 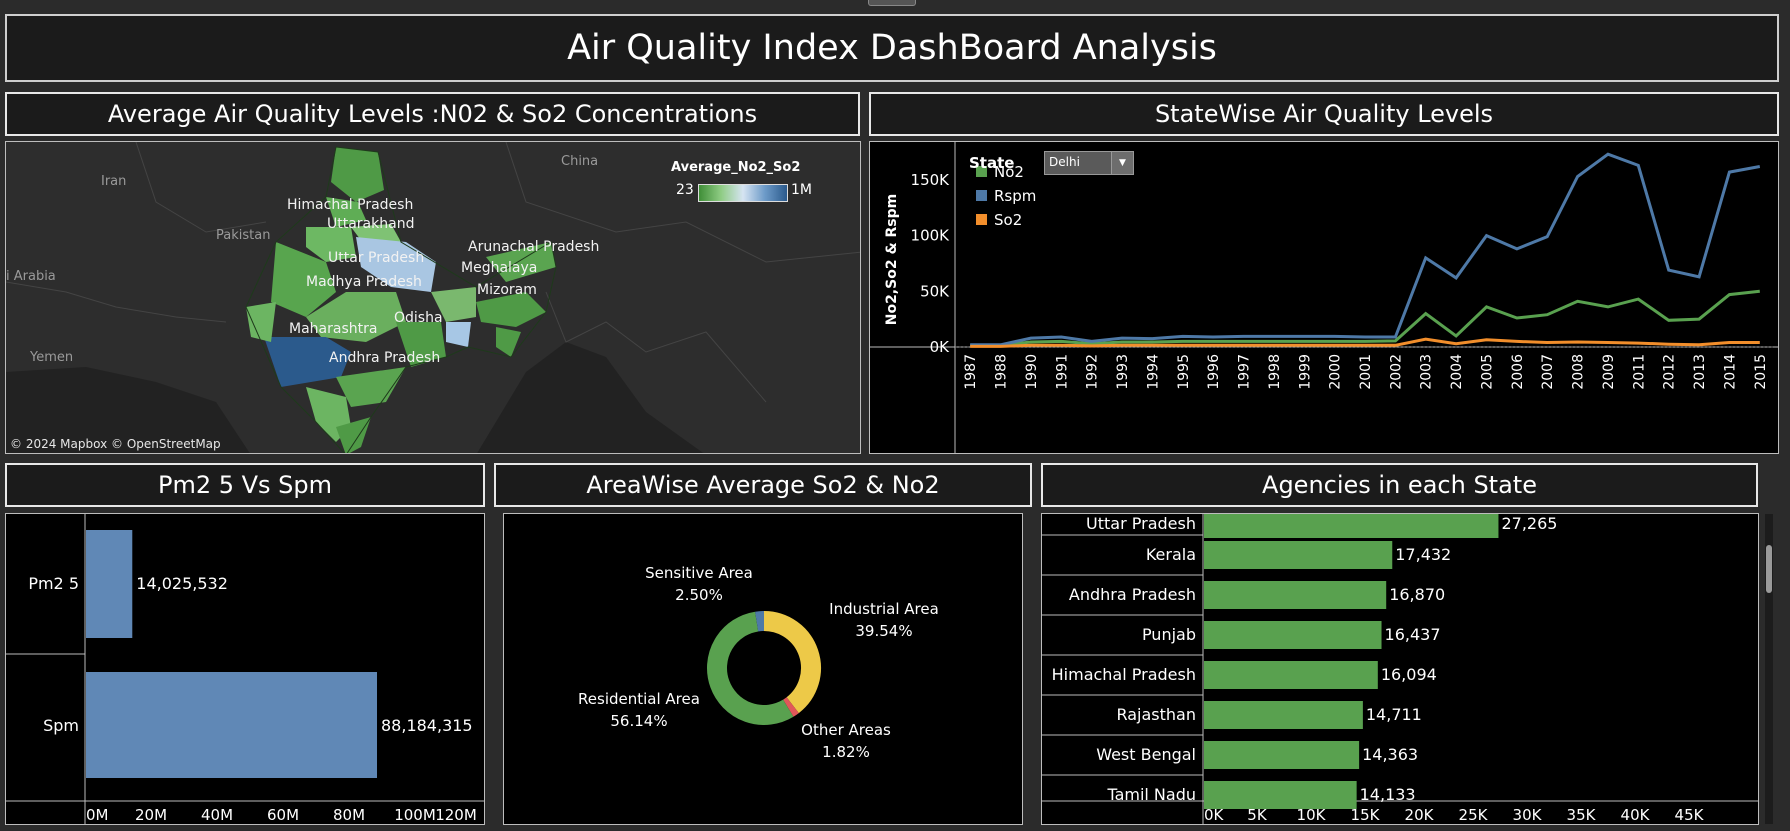 I want to click on sea-area, so click(x=128, y=410).